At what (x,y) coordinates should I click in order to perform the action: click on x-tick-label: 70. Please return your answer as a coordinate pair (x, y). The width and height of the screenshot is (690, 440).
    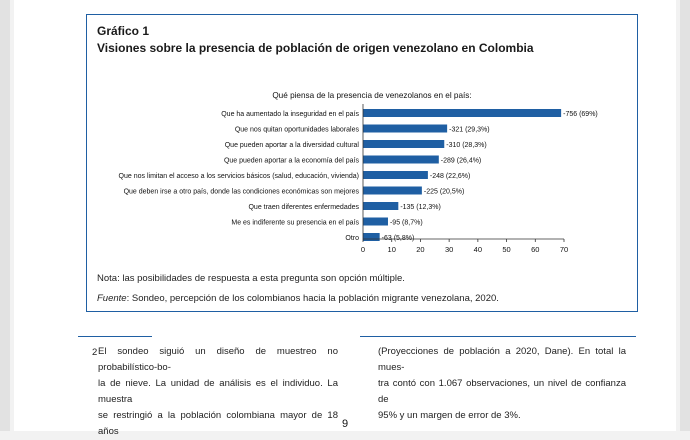
    Looking at the image, I should click on (564, 249).